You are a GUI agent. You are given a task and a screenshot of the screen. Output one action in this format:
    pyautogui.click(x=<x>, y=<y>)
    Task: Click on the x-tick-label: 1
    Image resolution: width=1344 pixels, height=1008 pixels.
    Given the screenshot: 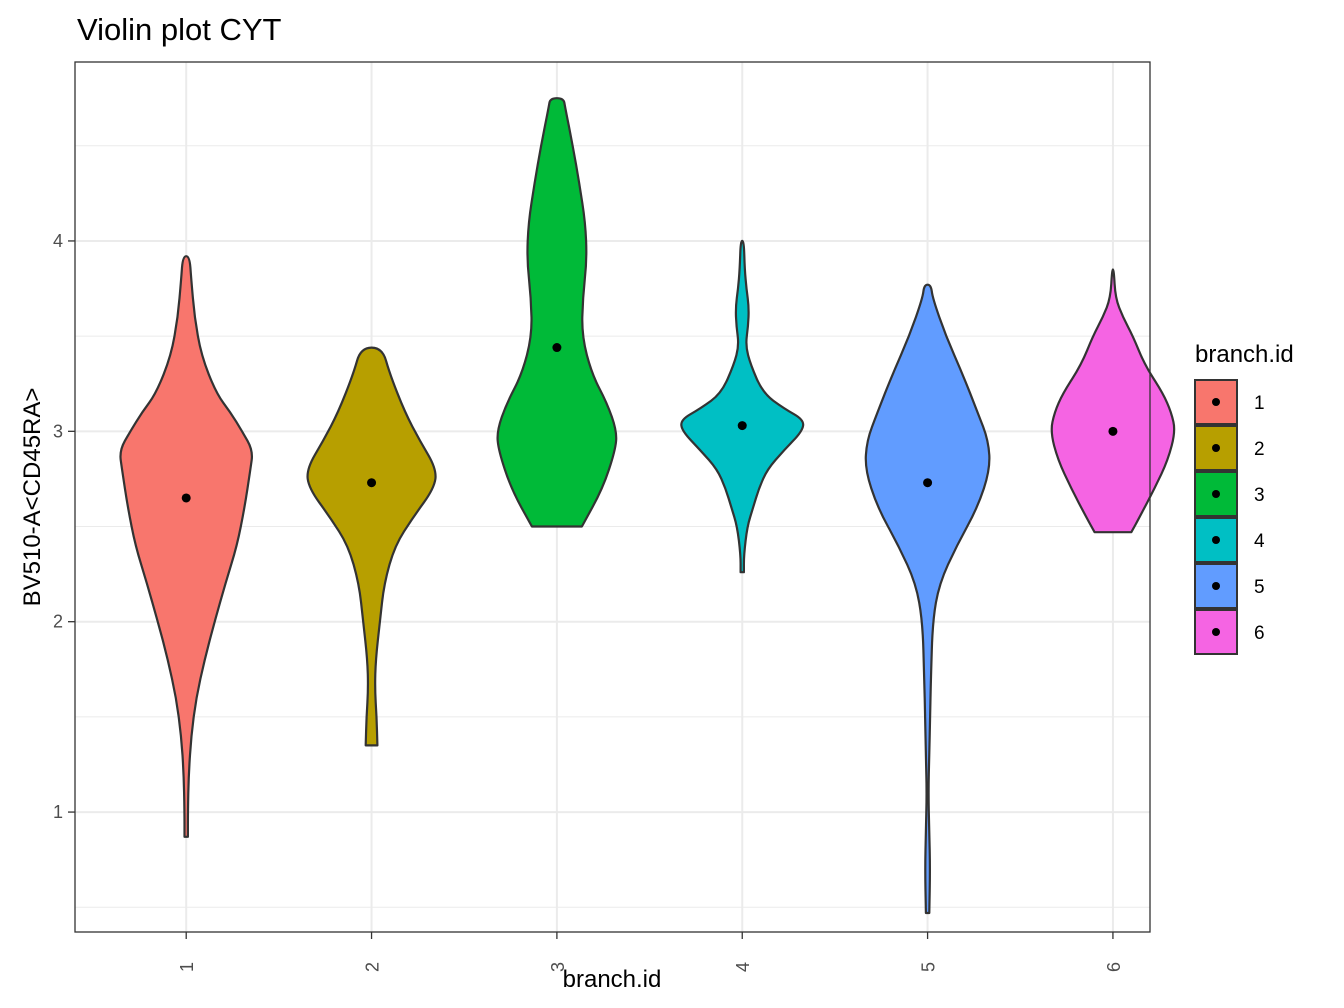 What is the action you would take?
    pyautogui.click(x=187, y=967)
    